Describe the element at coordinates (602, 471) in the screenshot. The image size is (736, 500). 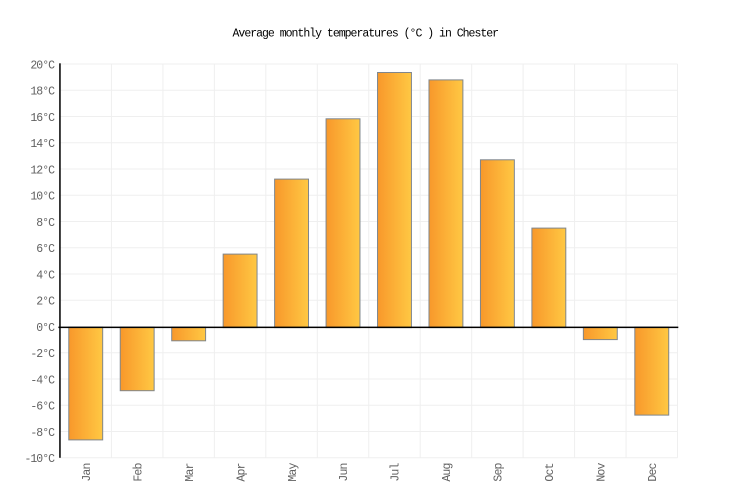
I see `svg-text: Nov` at that location.